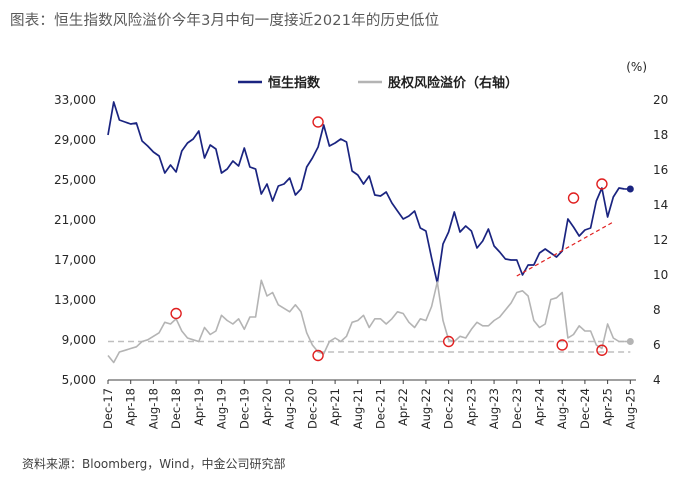 The height and width of the screenshot is (482, 700). Describe the element at coordinates (366, 321) in the screenshot. I see `equity-risk-premium-line` at that location.